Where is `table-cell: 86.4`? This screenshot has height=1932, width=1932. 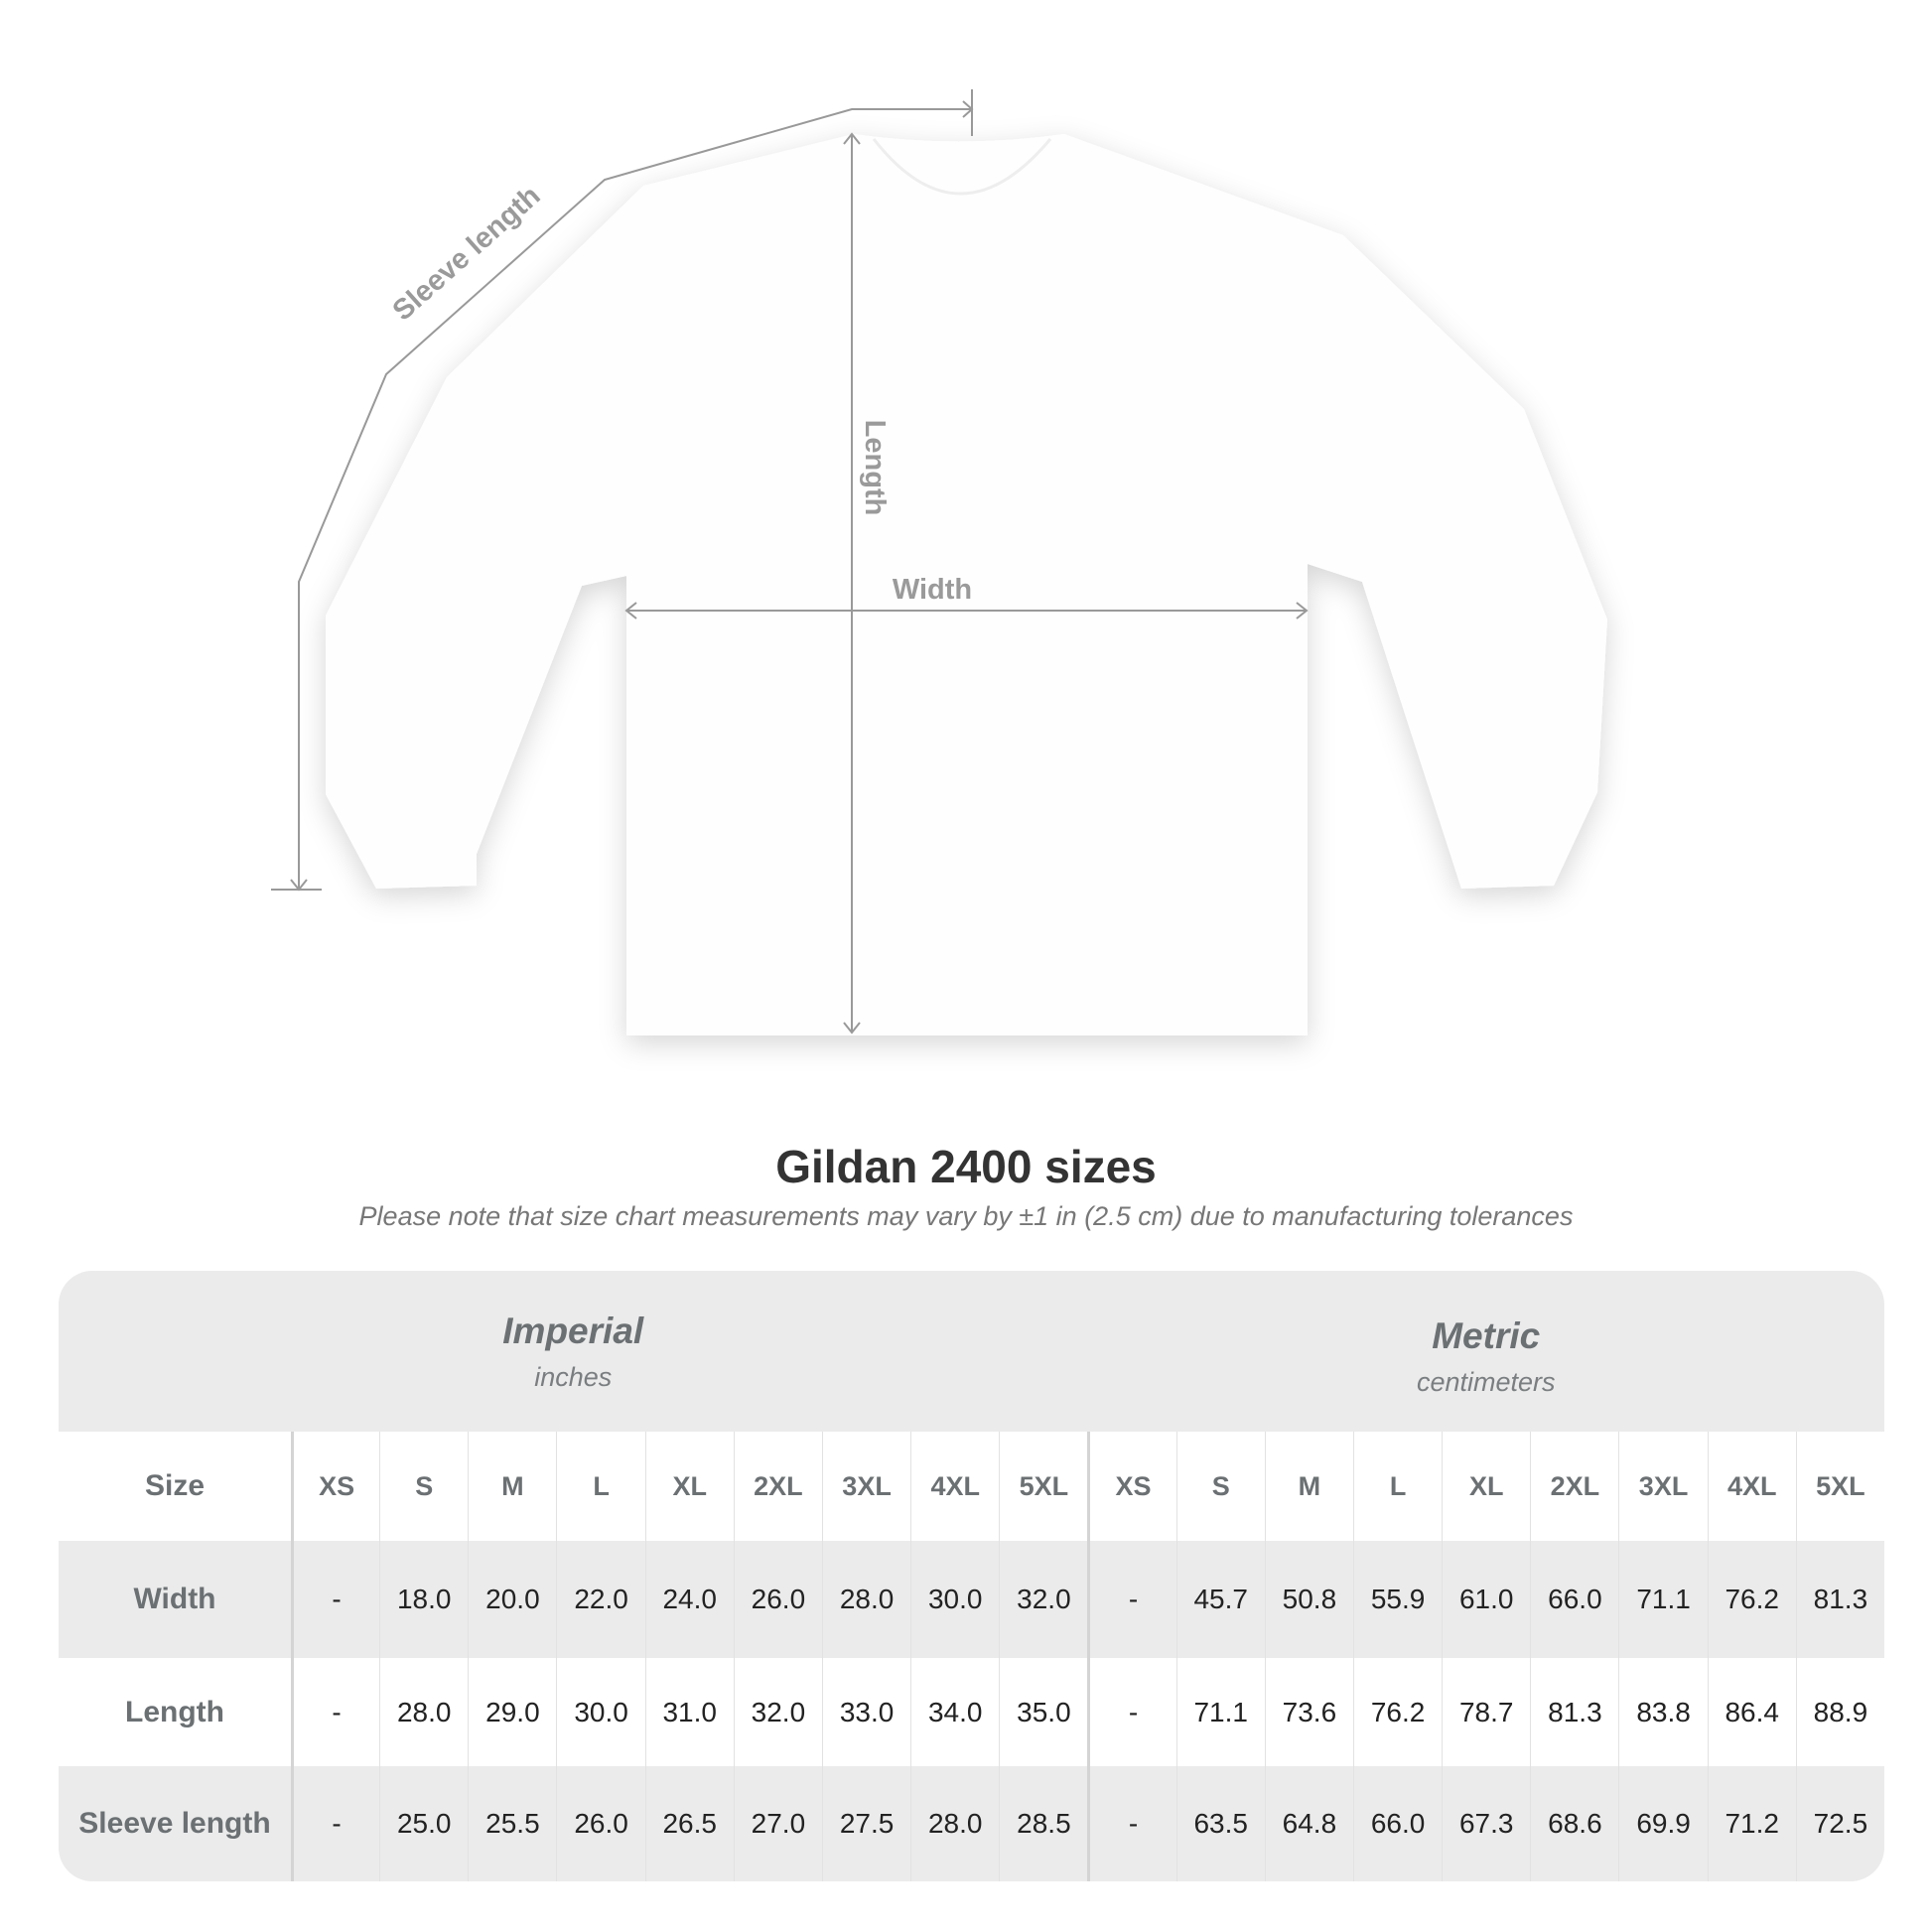 table-cell: 86.4 is located at coordinates (1751, 1712).